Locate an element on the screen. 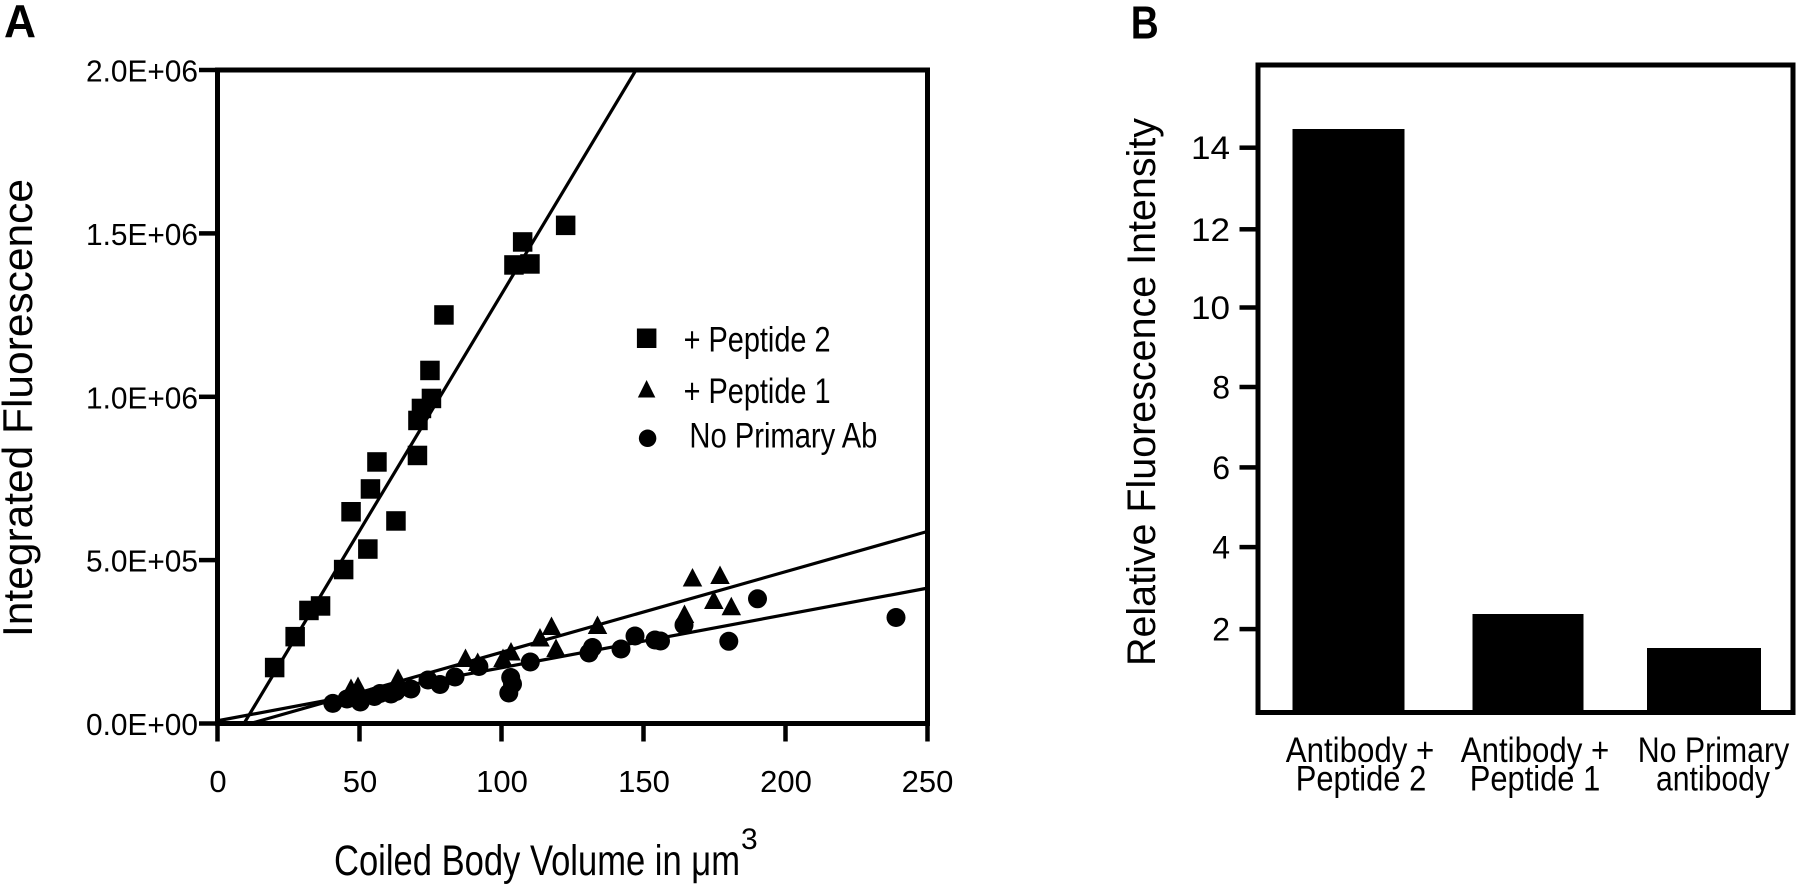 Image resolution: width=1800 pixels, height=891 pixels. svg-text: Peptide 2 is located at coordinates (1361, 779).